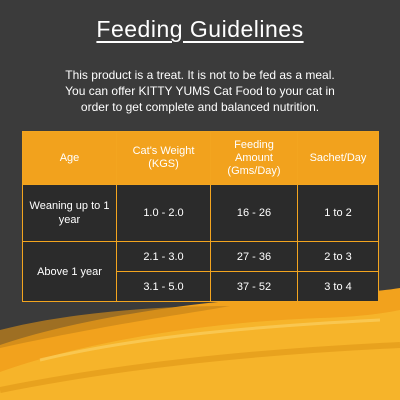 Image resolution: width=400 pixels, height=400 pixels. Describe the element at coordinates (69, 271) in the screenshot. I see `age-cell: Above 1 year` at that location.